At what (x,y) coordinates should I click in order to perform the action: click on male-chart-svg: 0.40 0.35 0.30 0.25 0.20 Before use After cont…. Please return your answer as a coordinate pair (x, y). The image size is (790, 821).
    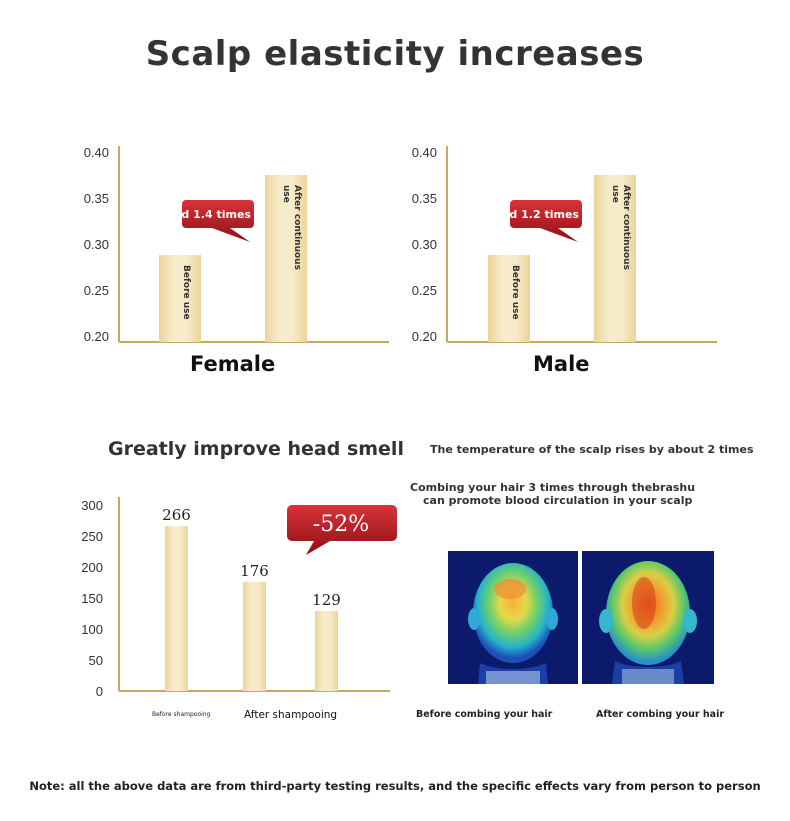
    Looking at the image, I should click on (564, 244).